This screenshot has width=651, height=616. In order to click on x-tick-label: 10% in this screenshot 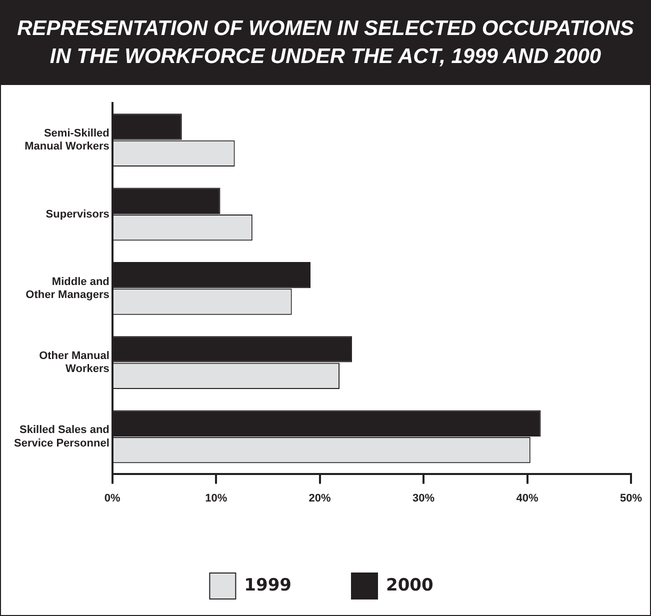, I will do `click(216, 498)`.